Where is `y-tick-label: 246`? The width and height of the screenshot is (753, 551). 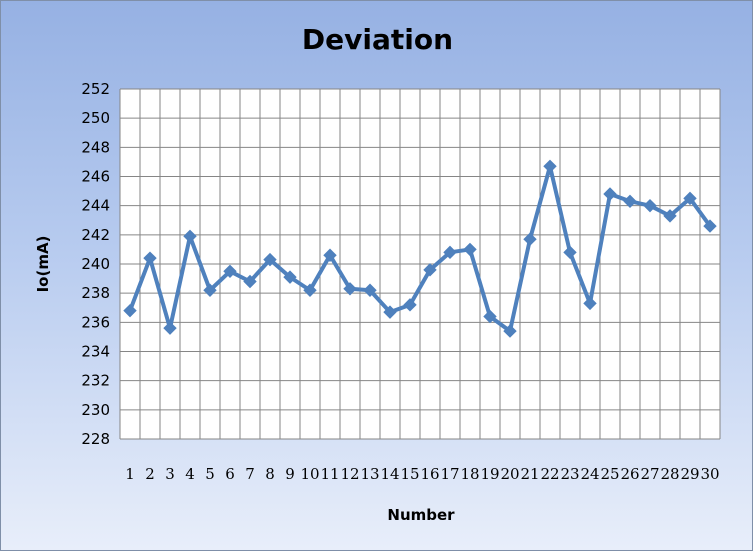 y-tick-label: 246 is located at coordinates (95, 177).